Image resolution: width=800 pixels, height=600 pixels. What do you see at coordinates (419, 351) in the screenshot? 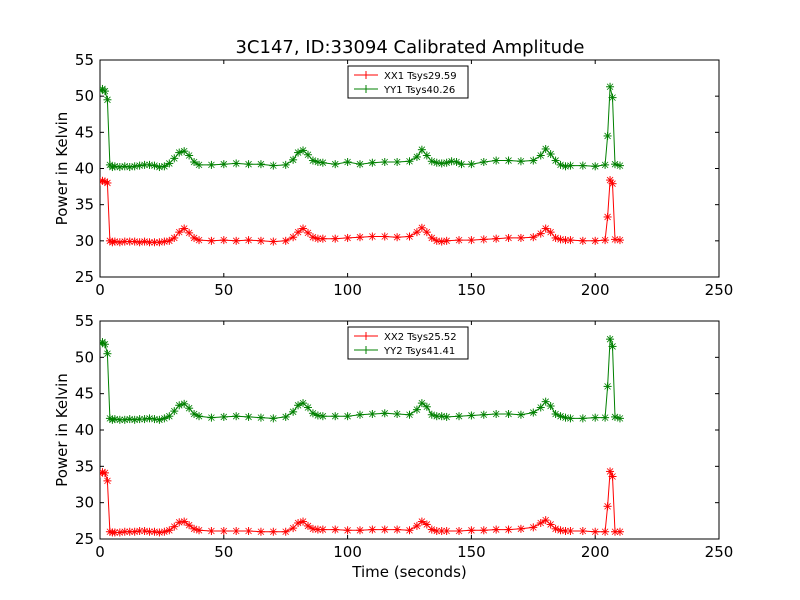
I see `legend-label: YY2 Tsys41.41` at bounding box center [419, 351].